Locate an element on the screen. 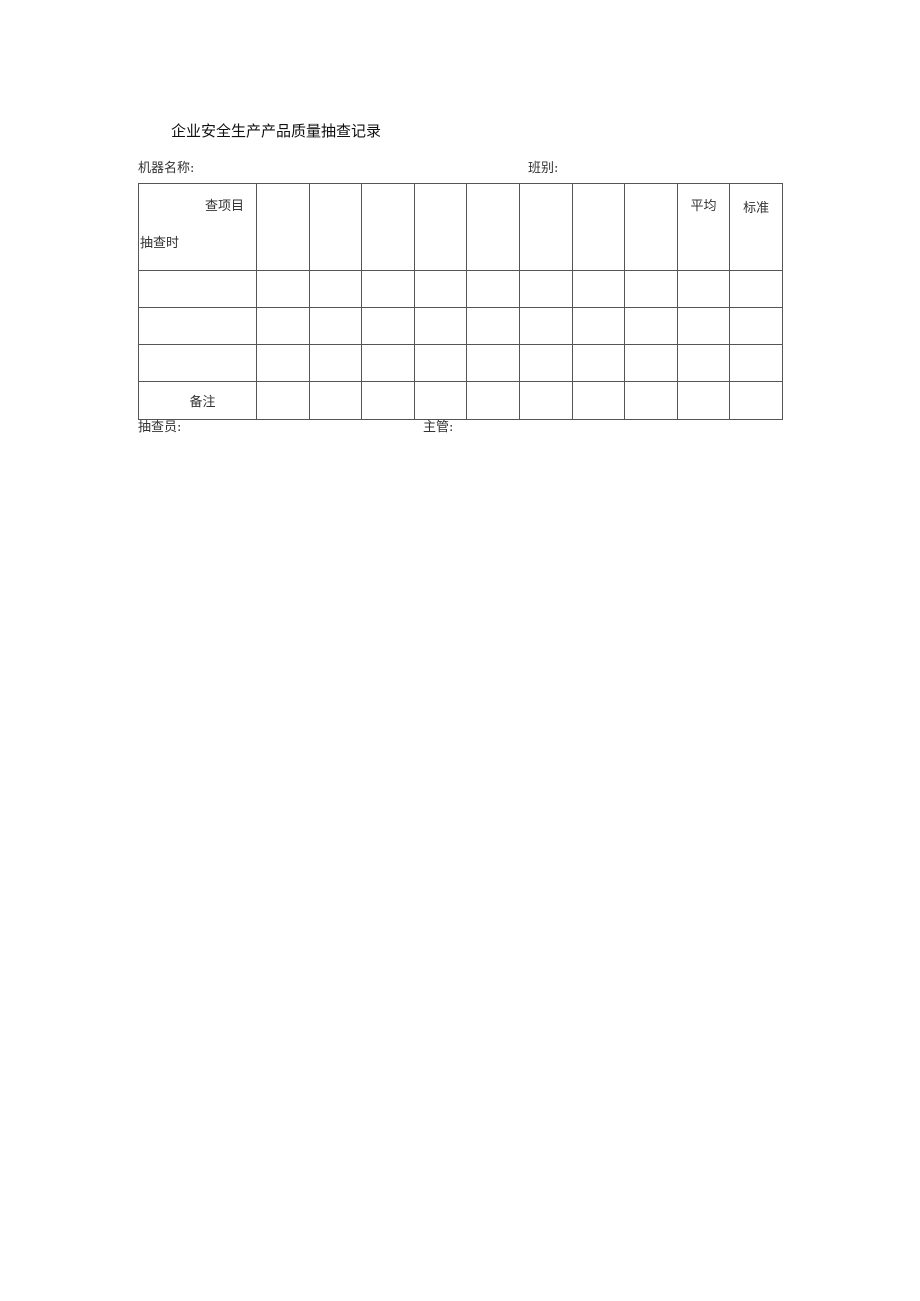  diagonal-header-cell: 查项目 抽查时 is located at coordinates (197, 227).